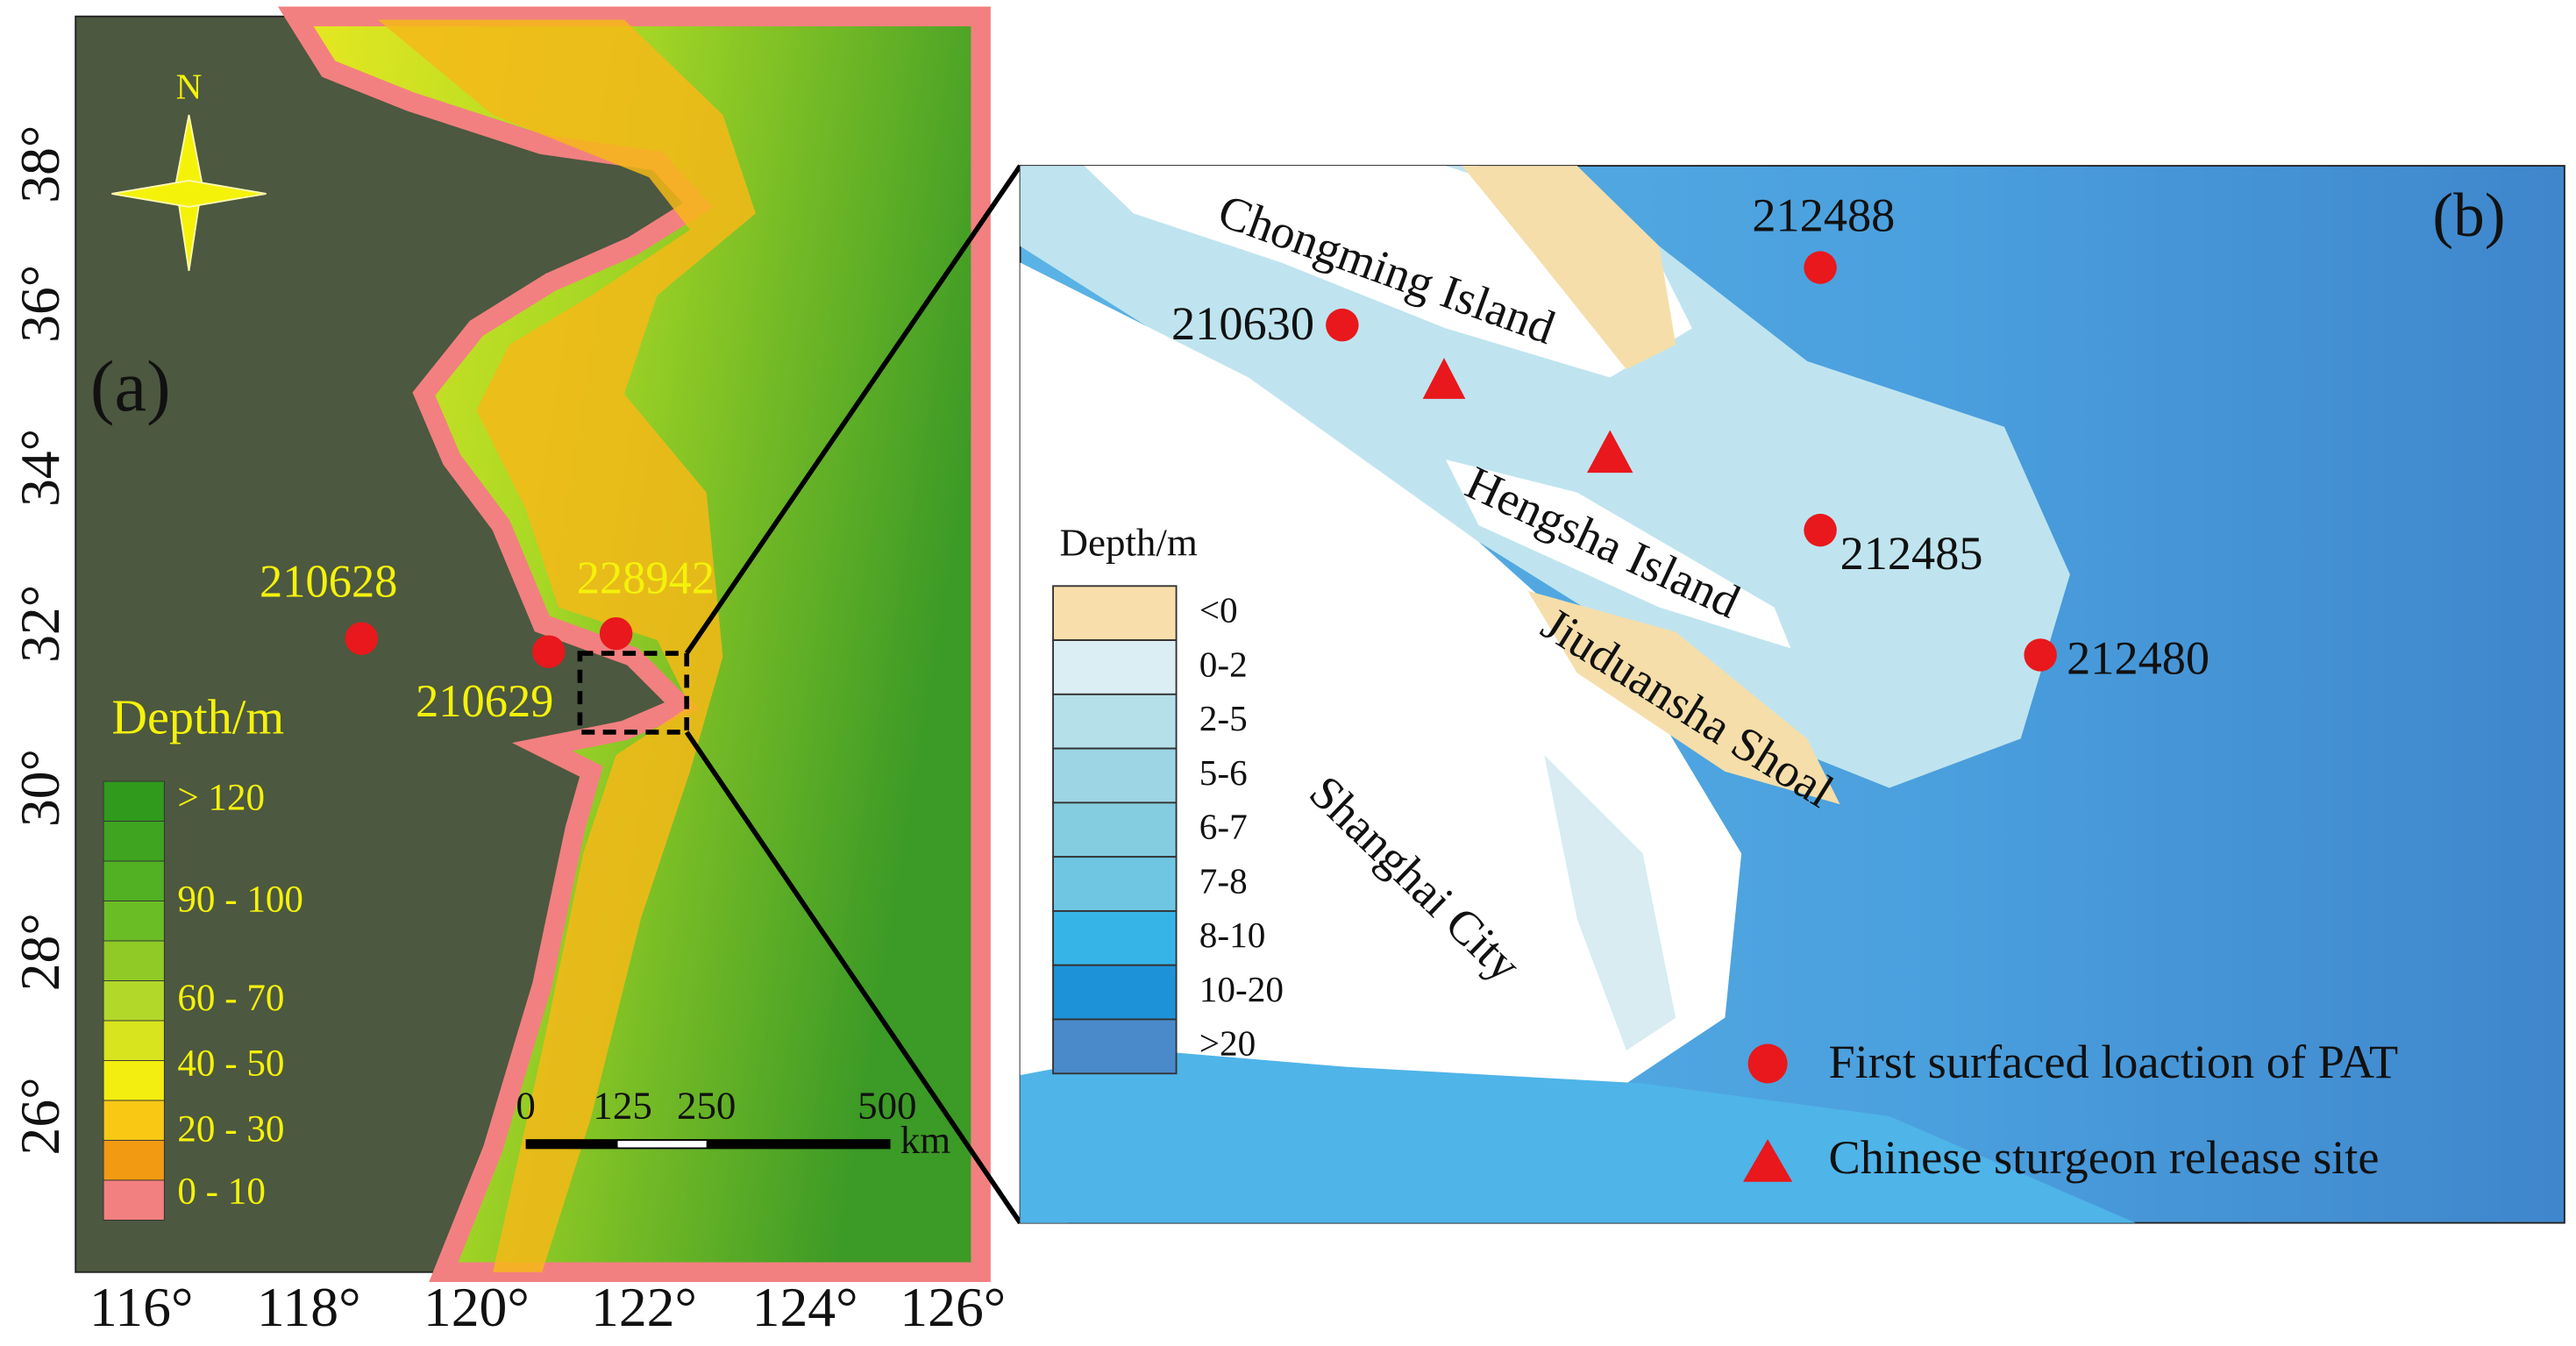 This screenshot has height=1346, width=2576. I want to click on jiuduansha-shoal, so click(1683, 697).